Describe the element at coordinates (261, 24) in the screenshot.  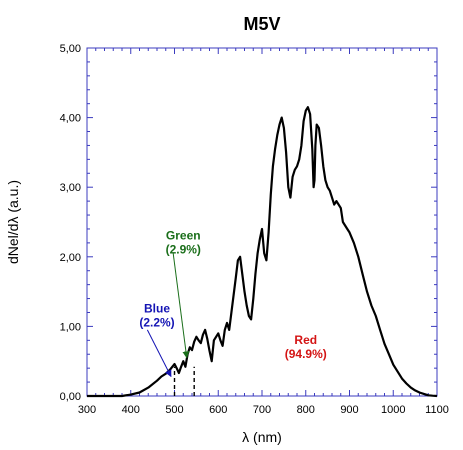
I see `chart-title: M5V` at that location.